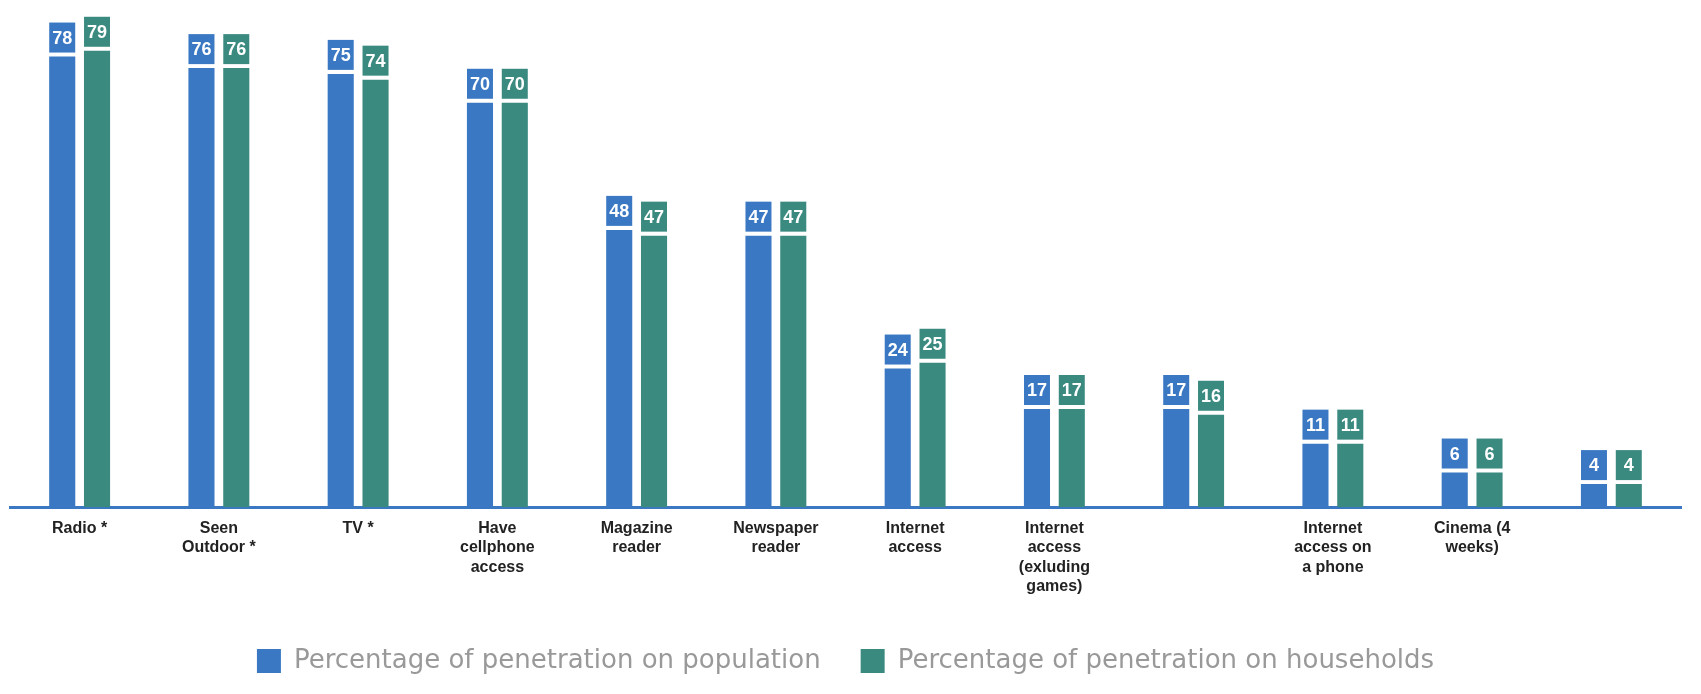 The image size is (1701, 694). What do you see at coordinates (636, 537) in the screenshot?
I see `x-tick-label: Magazine reader` at bounding box center [636, 537].